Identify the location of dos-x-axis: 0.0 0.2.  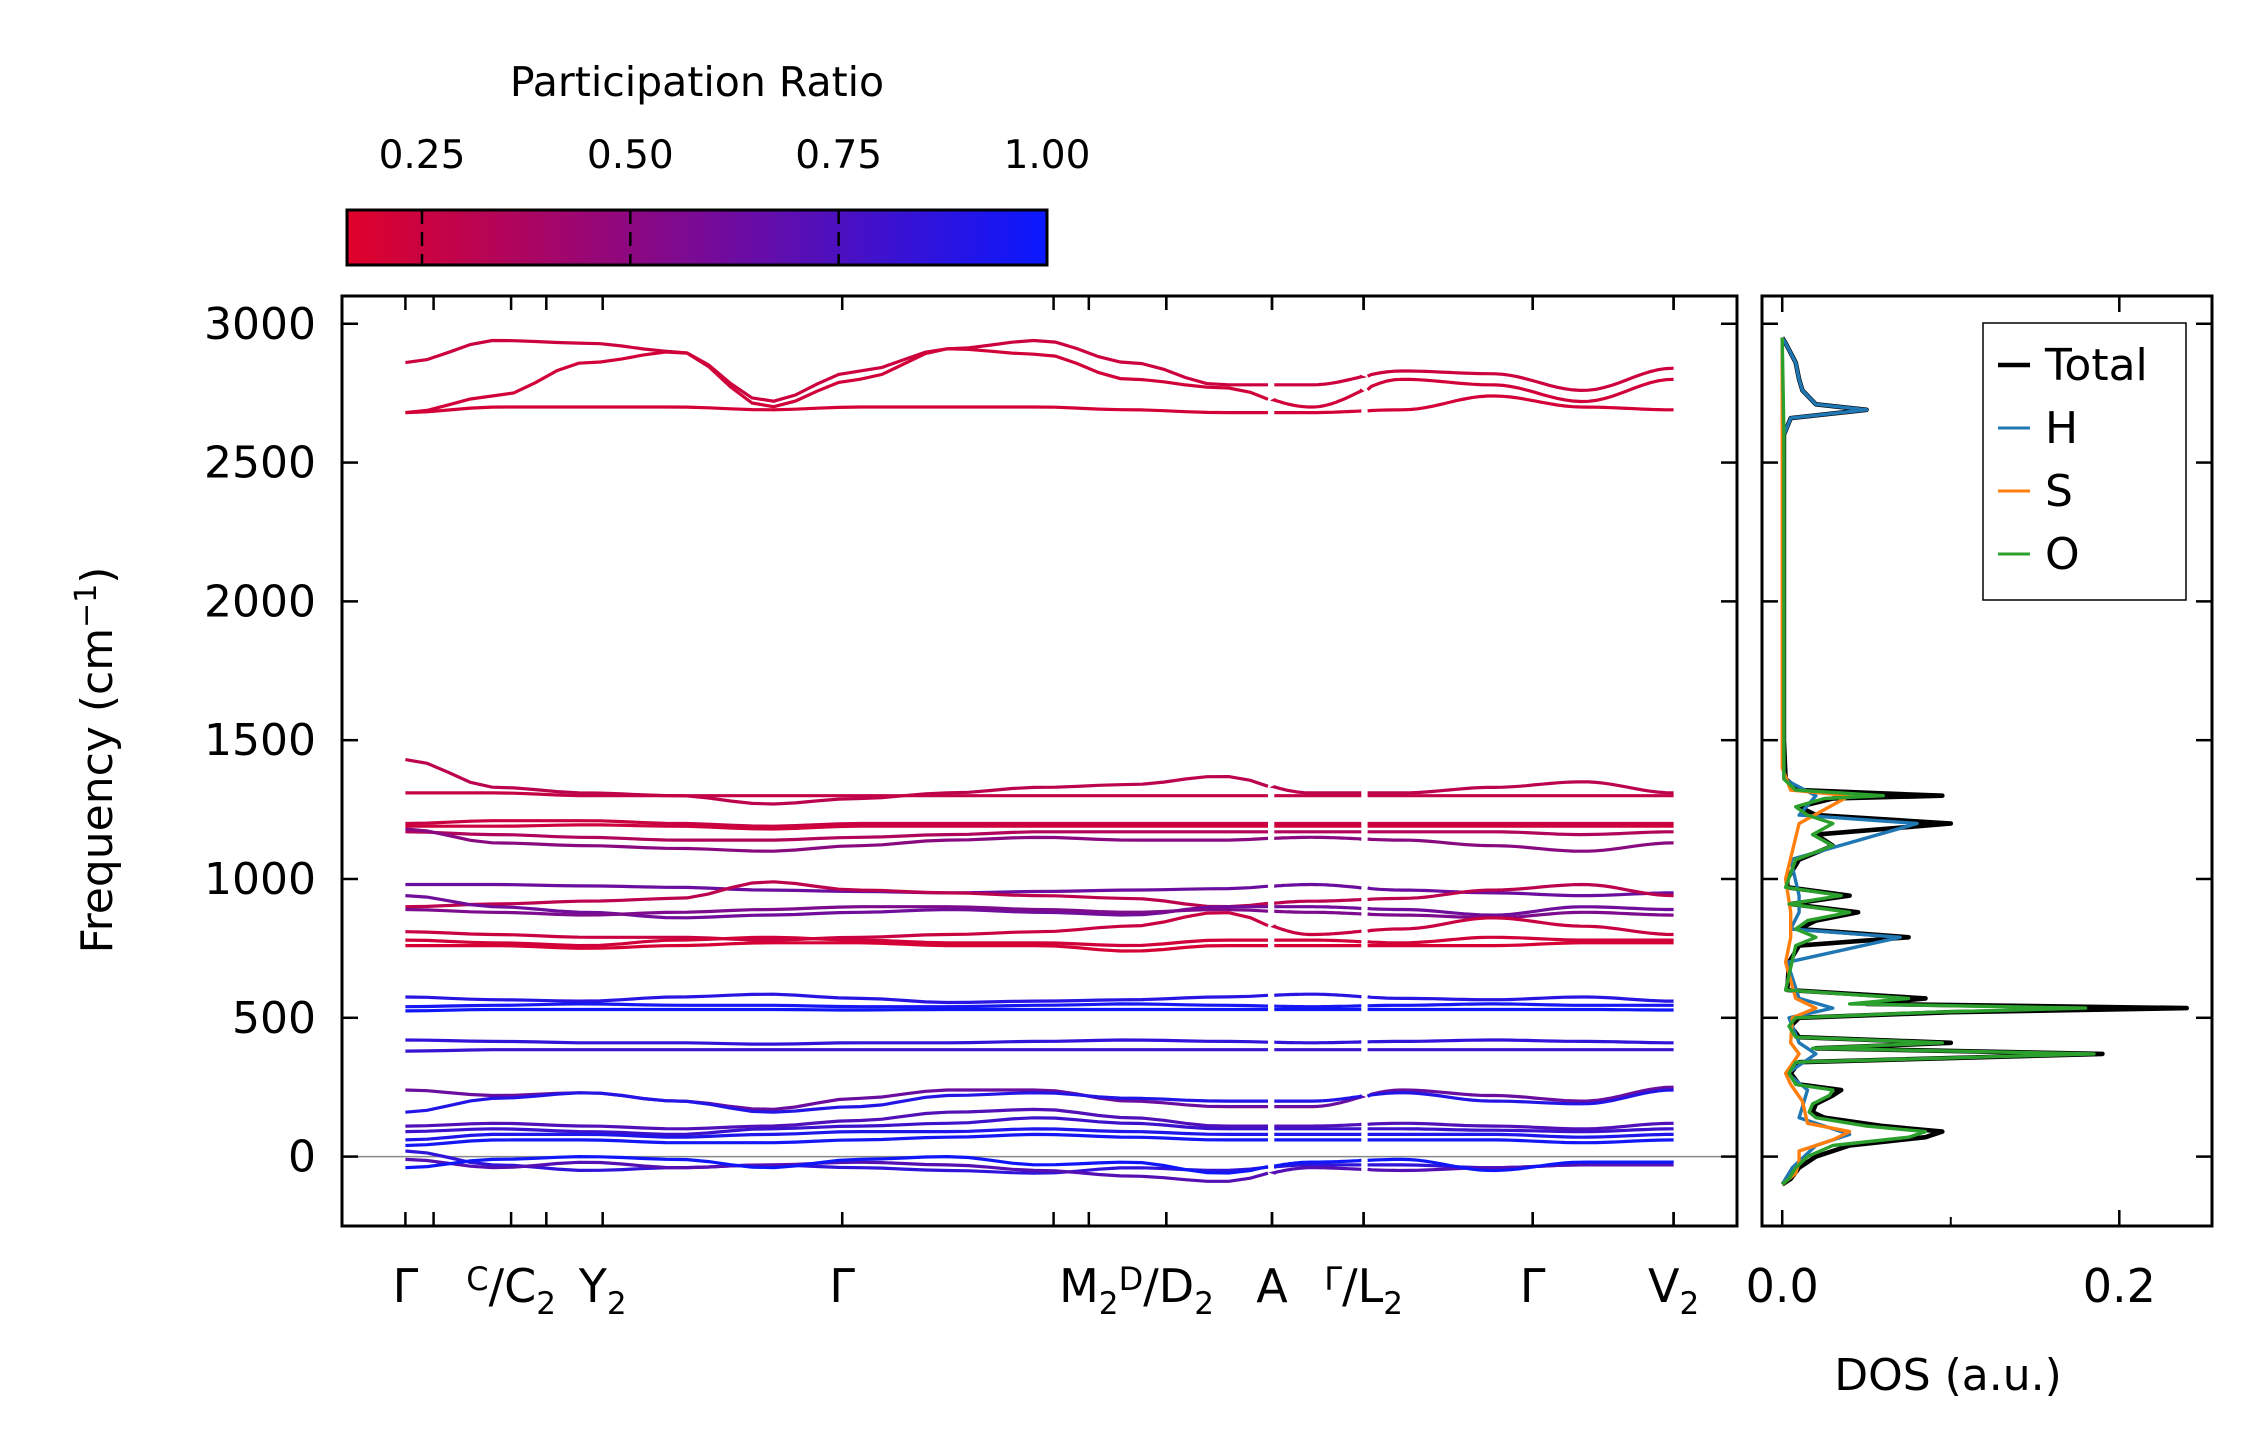
(1951, 804).